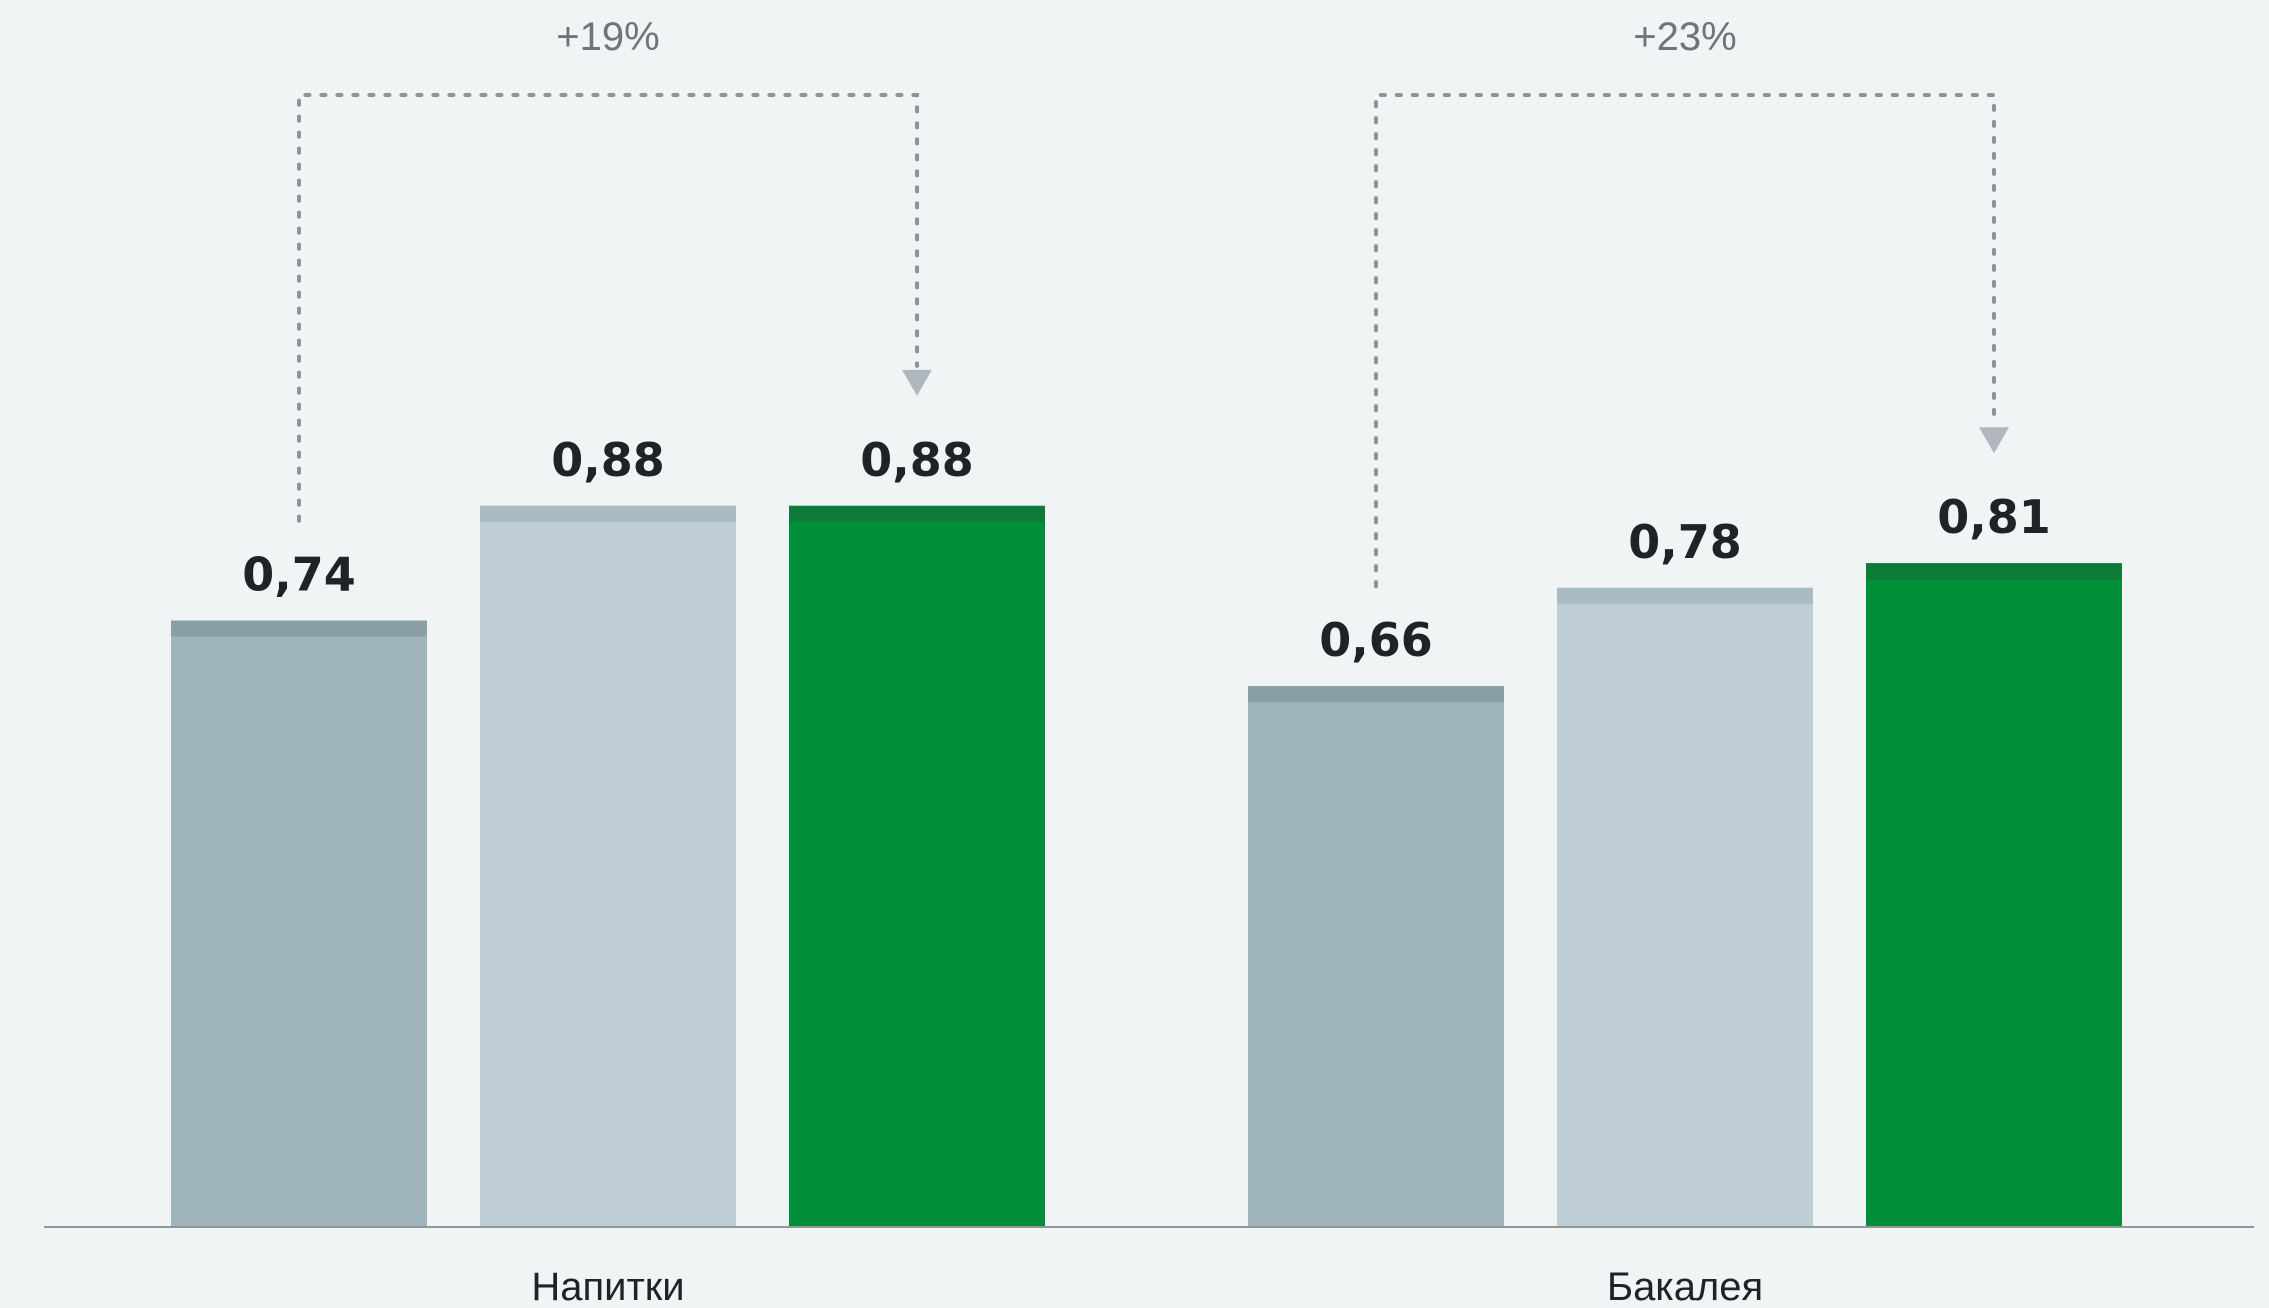  What do you see at coordinates (1376, 640) in the screenshot?
I see `value-label-2-1: 0,66` at bounding box center [1376, 640].